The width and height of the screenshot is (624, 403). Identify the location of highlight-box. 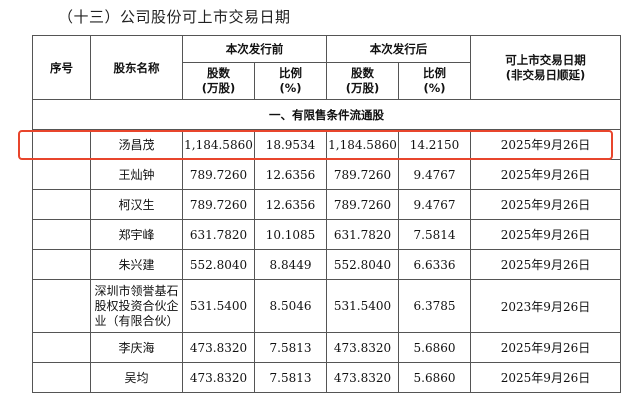
(315, 145).